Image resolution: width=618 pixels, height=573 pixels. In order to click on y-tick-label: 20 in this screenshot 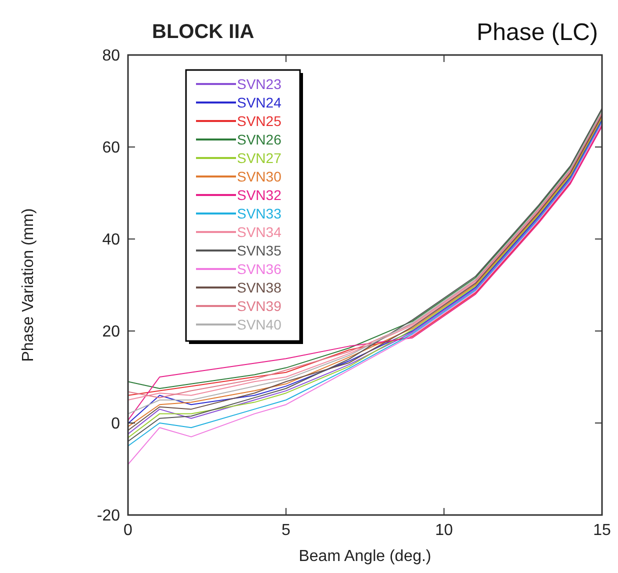, I will do `click(111, 332)`.